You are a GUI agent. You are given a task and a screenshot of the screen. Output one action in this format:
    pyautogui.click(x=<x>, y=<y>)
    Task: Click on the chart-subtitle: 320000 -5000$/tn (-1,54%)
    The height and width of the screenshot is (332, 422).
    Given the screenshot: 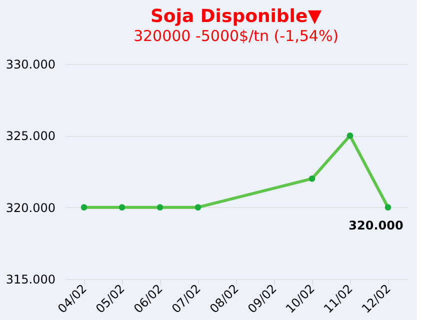 What is the action you would take?
    pyautogui.click(x=236, y=36)
    